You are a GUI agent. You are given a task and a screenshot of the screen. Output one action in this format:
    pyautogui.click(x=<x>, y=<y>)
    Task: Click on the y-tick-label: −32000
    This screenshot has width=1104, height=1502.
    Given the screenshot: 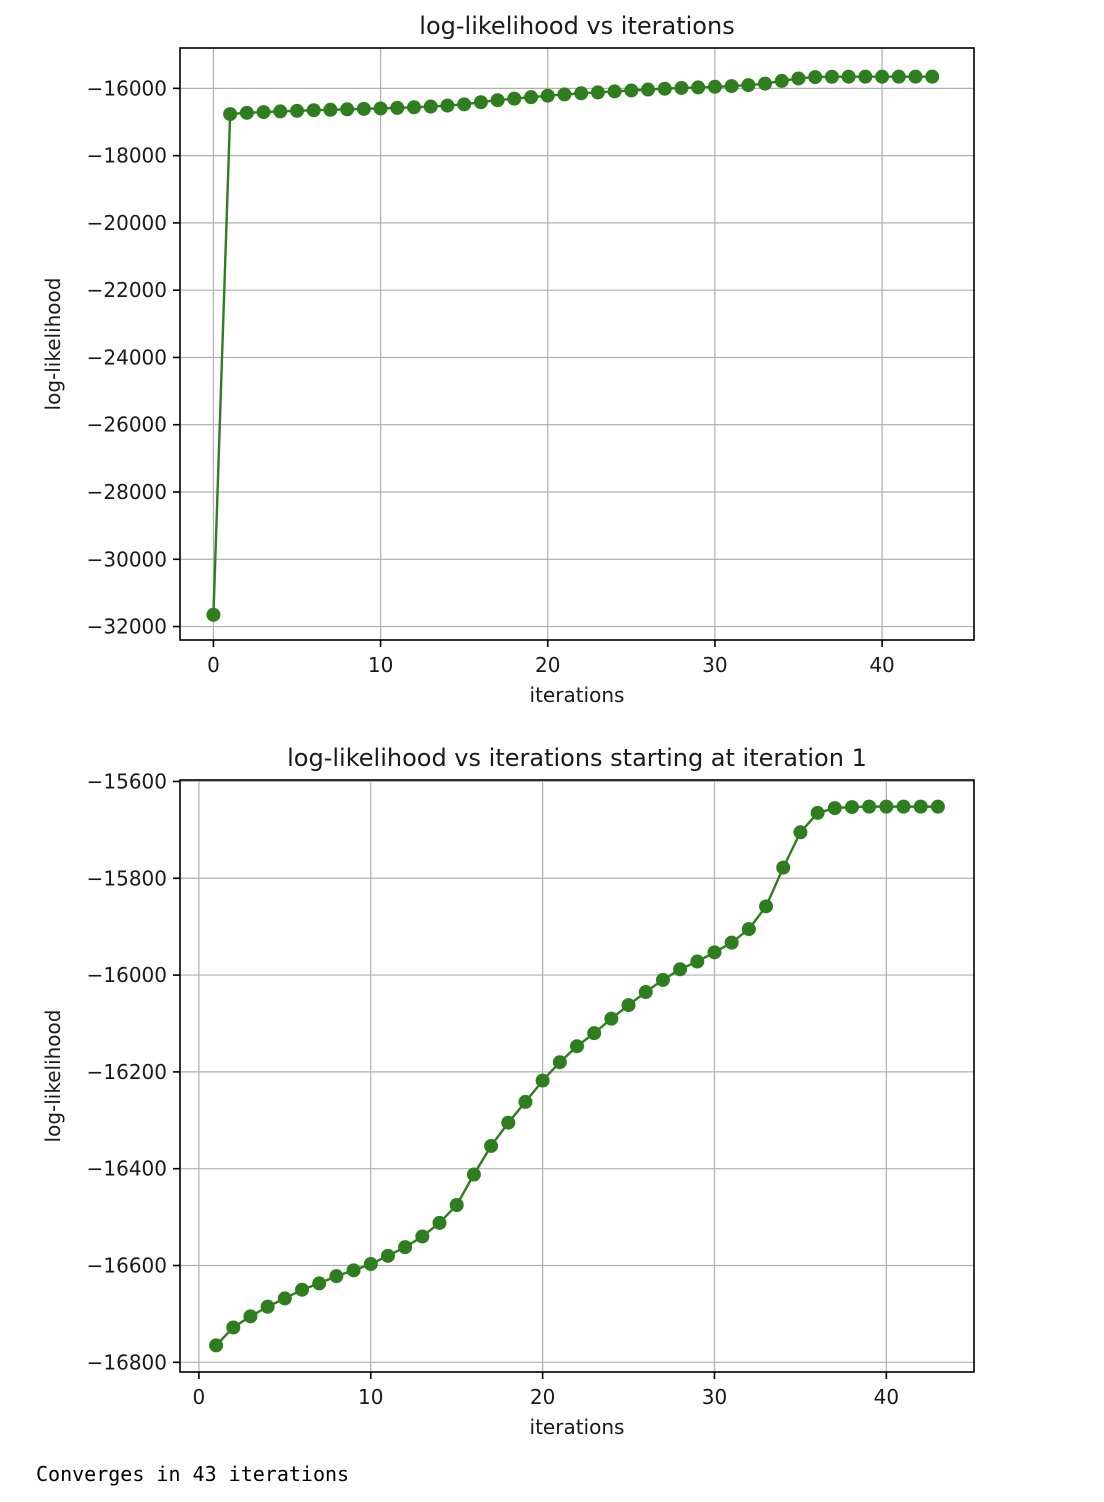 What is the action you would take?
    pyautogui.click(x=127, y=627)
    